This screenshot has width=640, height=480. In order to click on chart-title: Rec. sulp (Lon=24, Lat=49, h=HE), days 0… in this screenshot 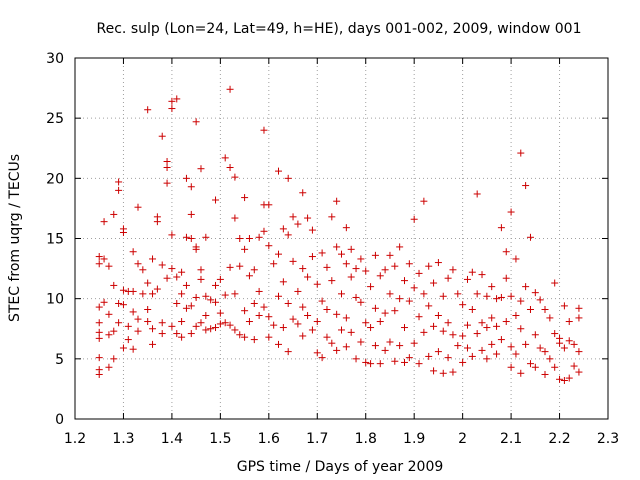, I will do `click(339, 29)`.